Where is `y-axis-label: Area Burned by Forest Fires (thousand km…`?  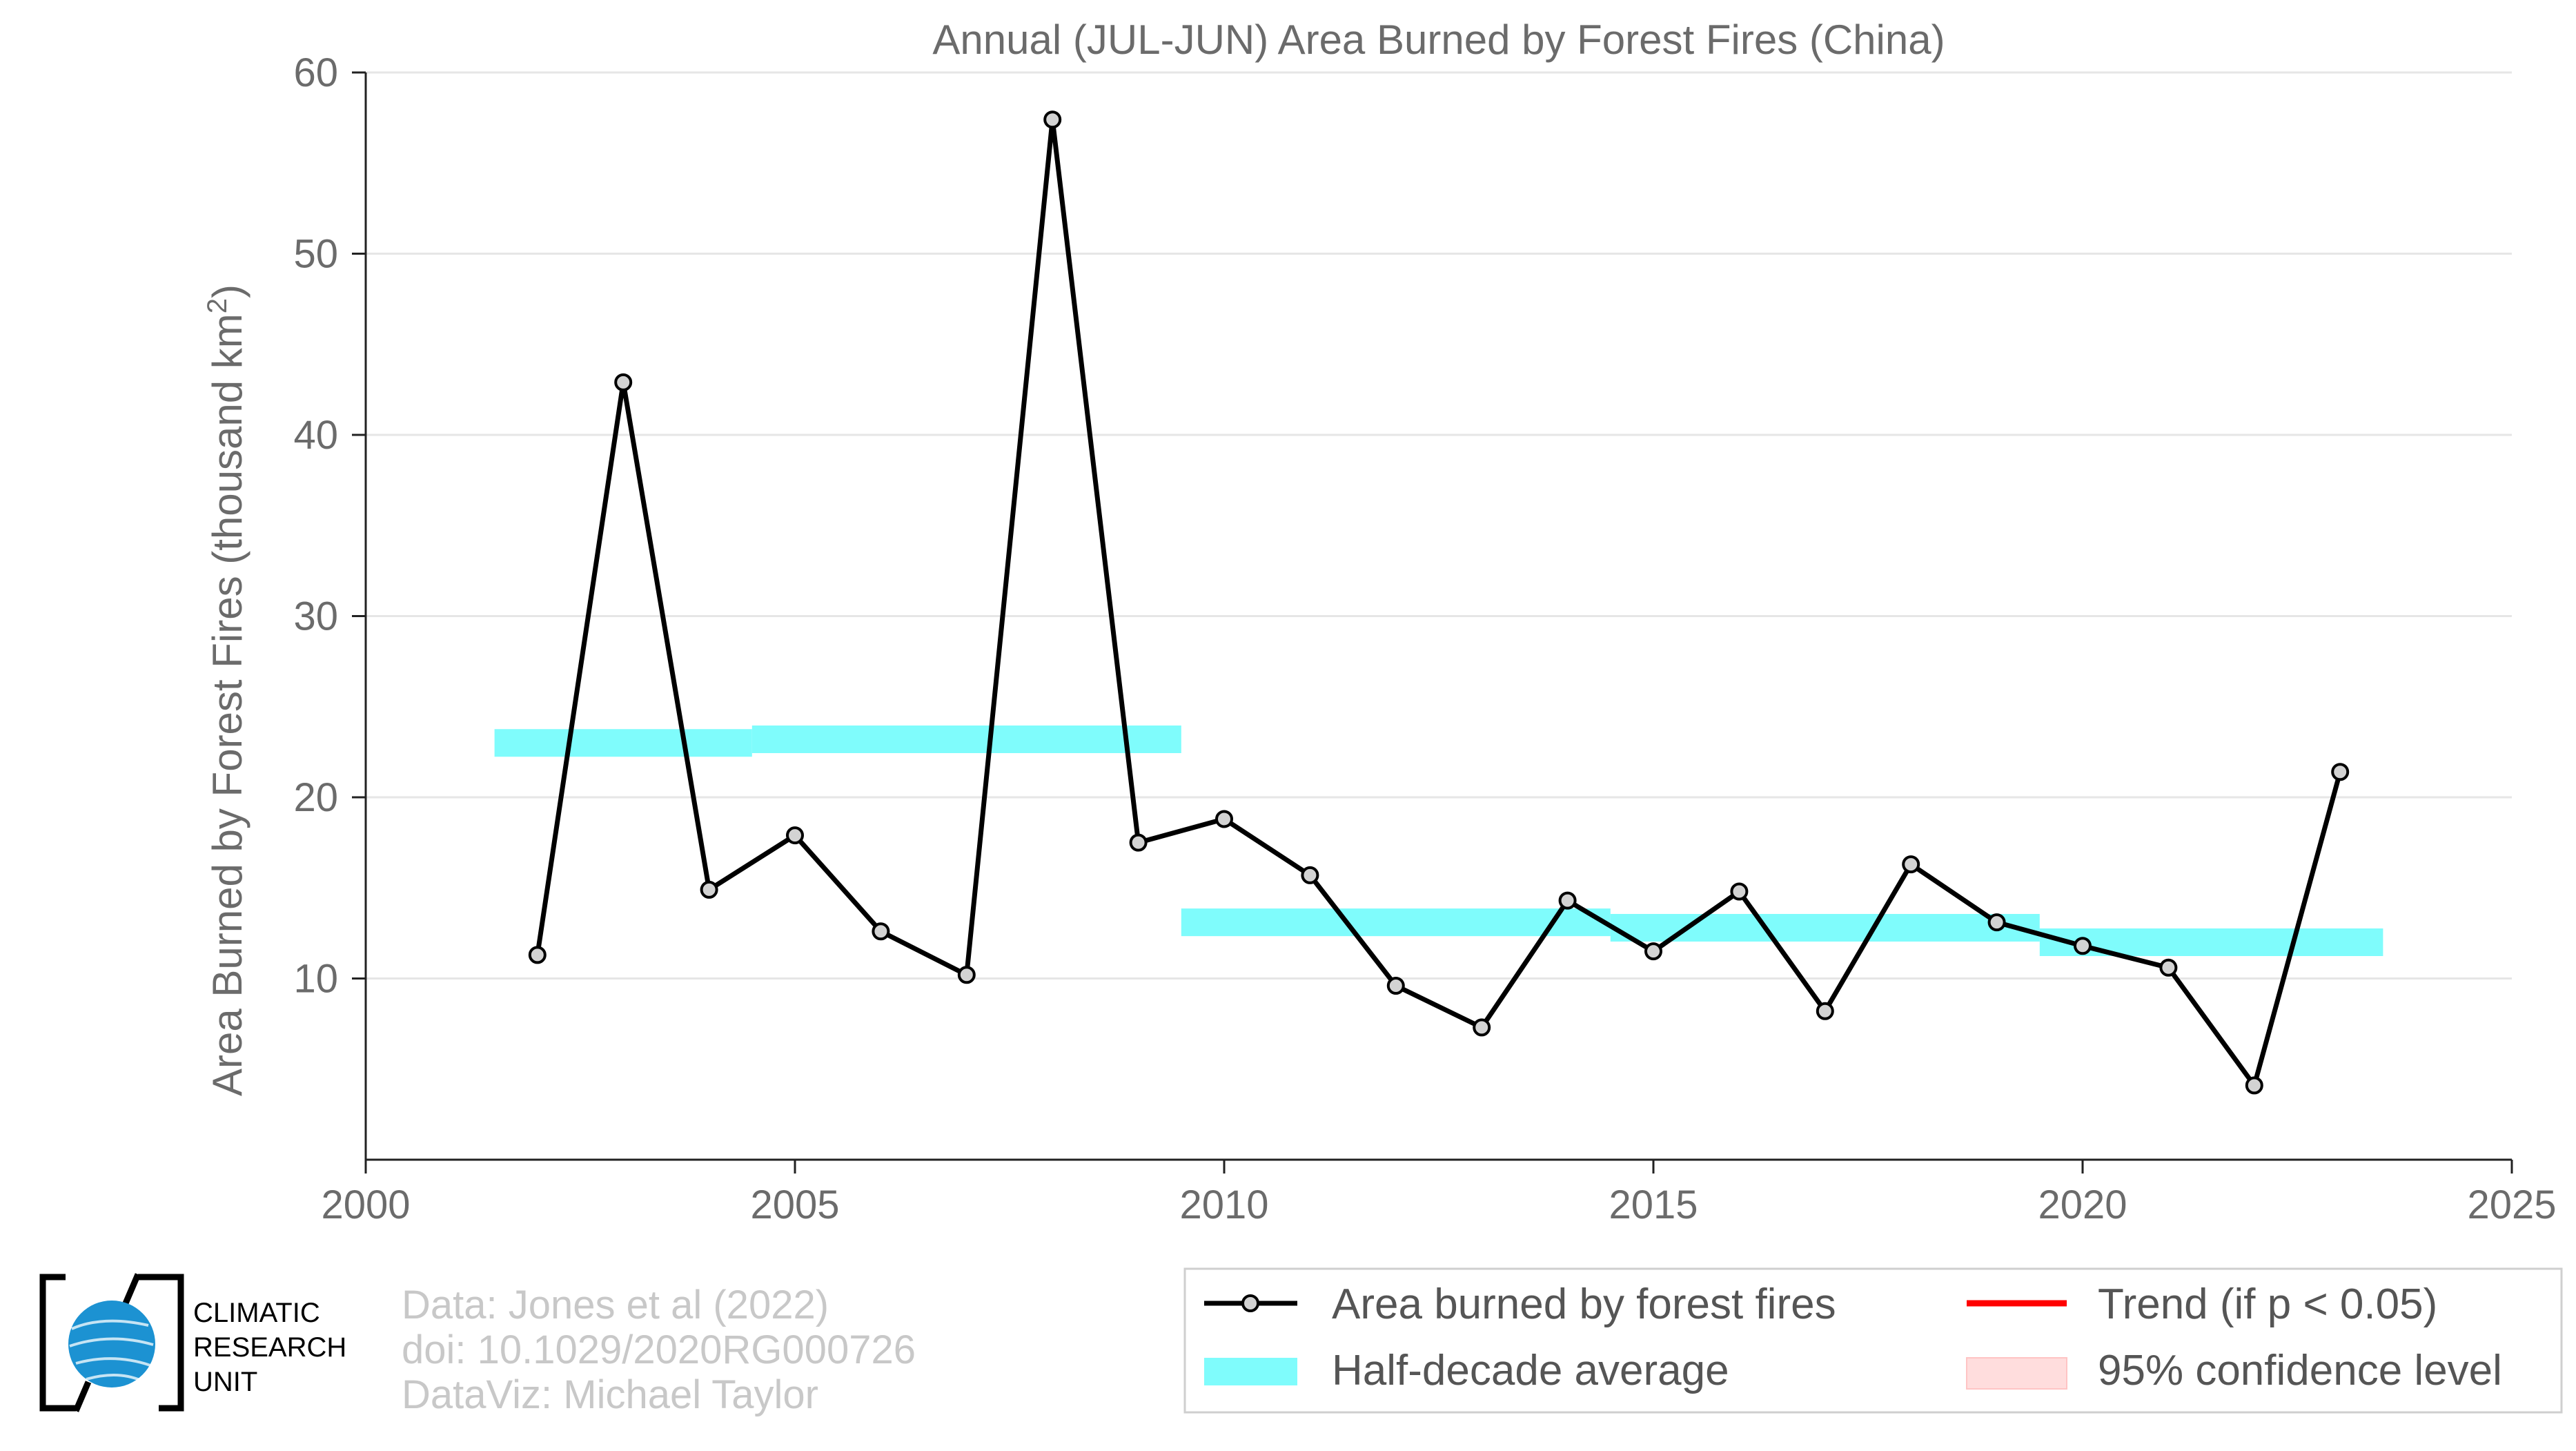
y-axis-label: Area Burned by Forest Fires (thousand km… is located at coordinates (226, 690).